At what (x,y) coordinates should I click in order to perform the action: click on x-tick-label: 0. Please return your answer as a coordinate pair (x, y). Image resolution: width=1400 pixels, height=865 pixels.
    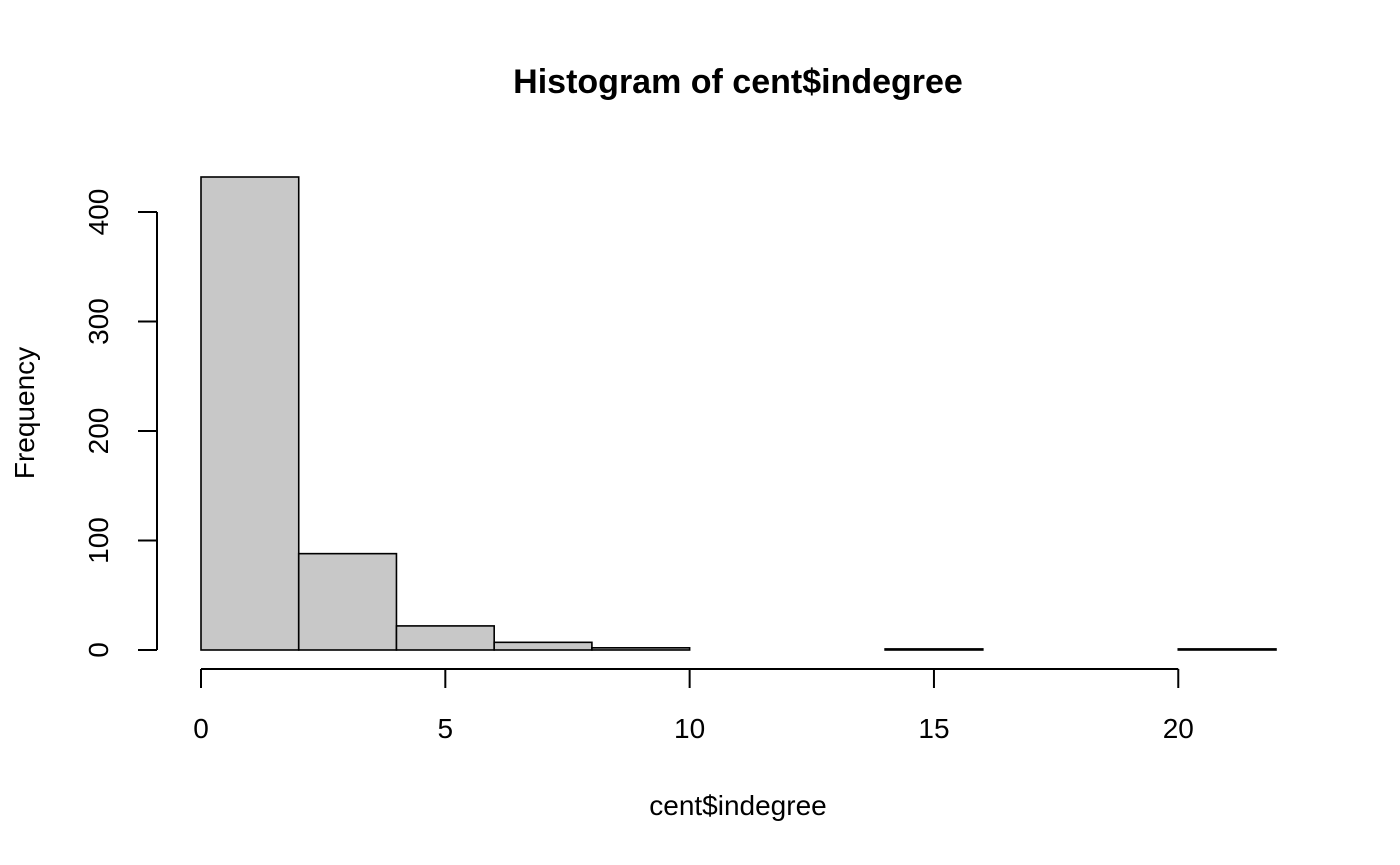
    Looking at the image, I should click on (201, 728).